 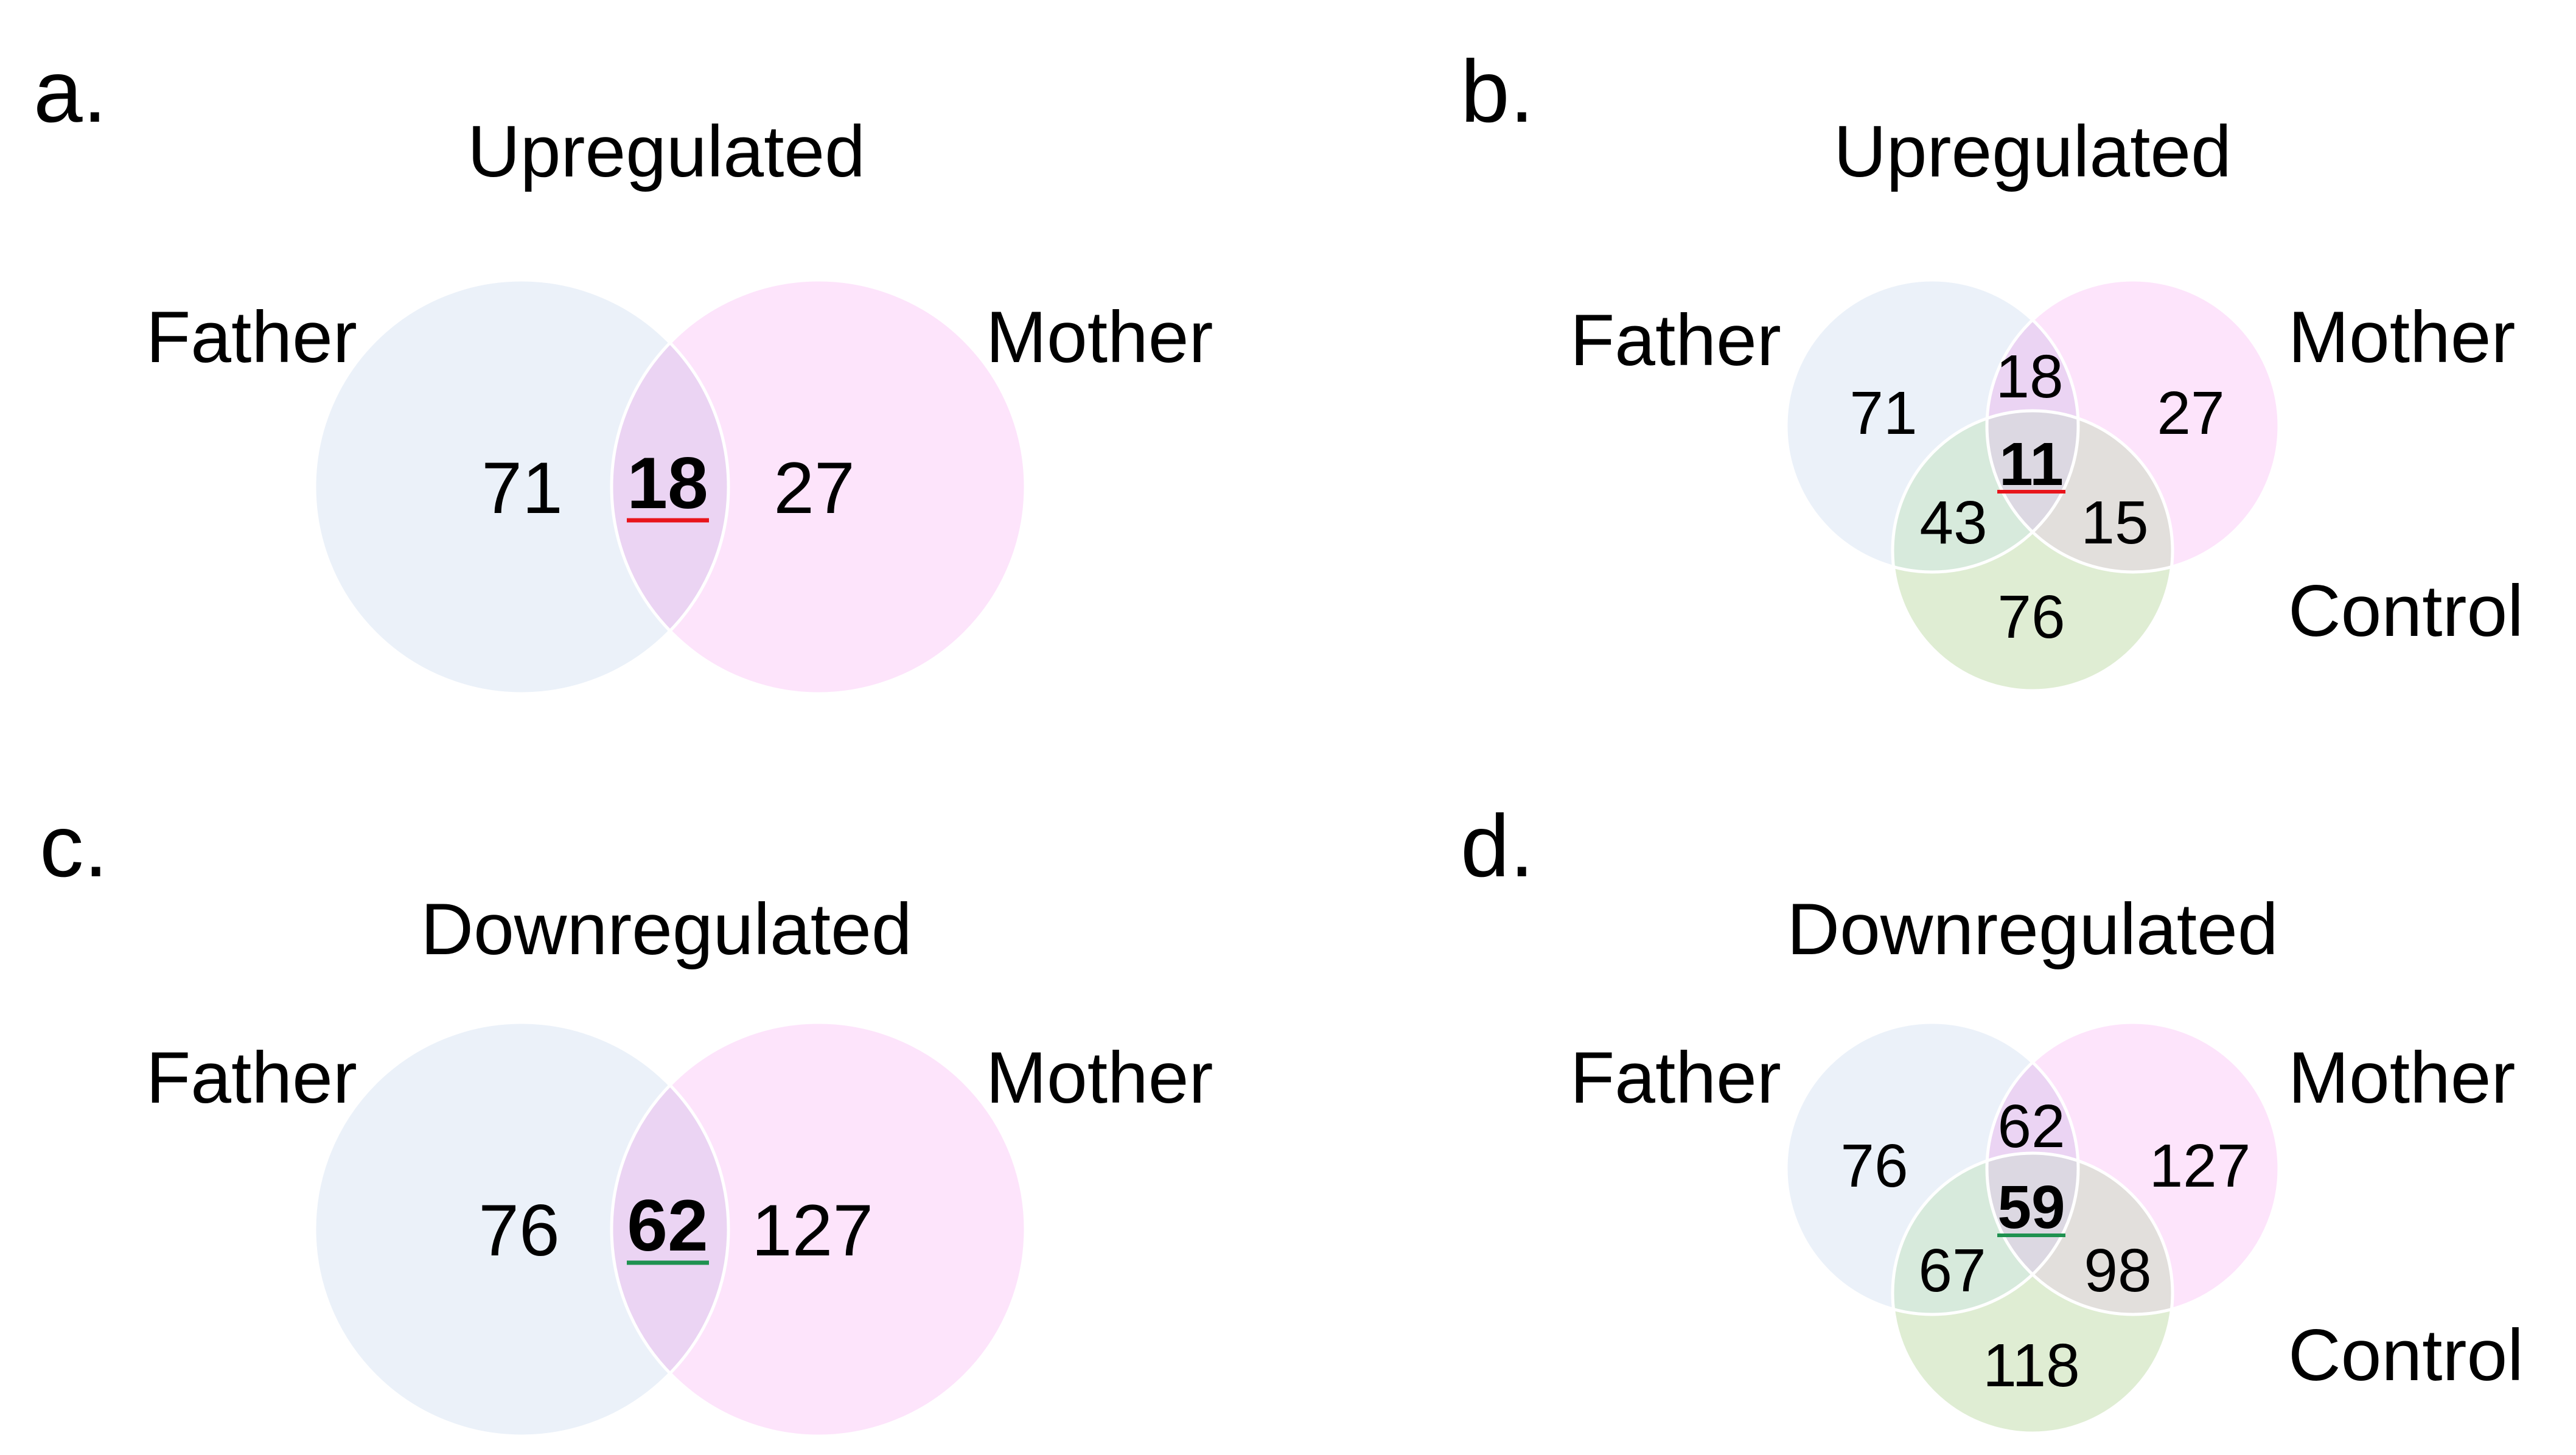 I want to click on panel-c-father-outline, so click(x=521, y=1229).